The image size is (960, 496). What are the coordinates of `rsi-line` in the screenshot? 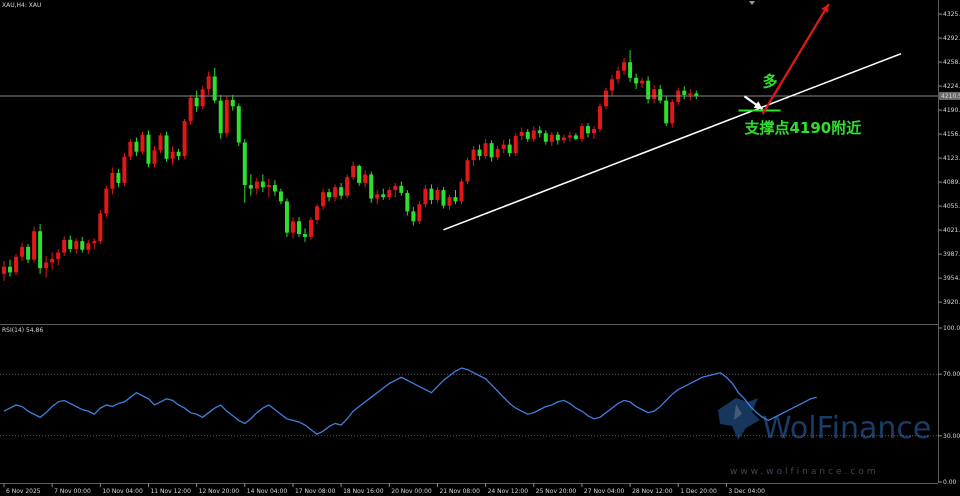 It's located at (410, 401).